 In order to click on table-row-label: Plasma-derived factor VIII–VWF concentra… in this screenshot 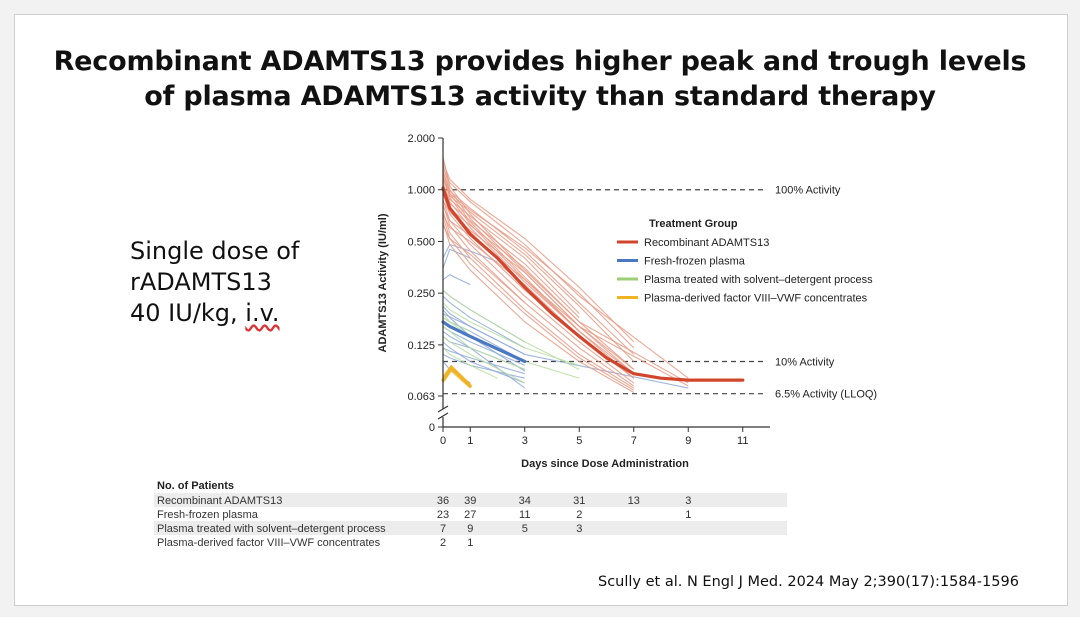, I will do `click(269, 543)`.